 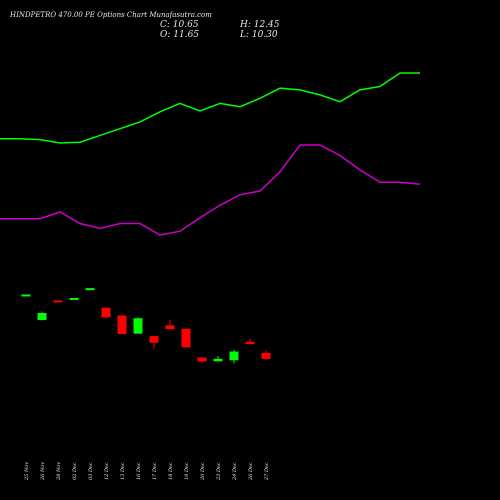 What do you see at coordinates (139, 471) in the screenshot?
I see `x-tick-label: 16 Dec` at bounding box center [139, 471].